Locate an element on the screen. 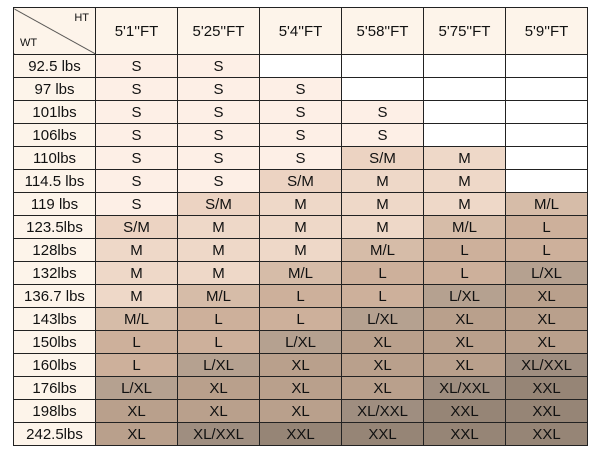 The image size is (600, 450). table-row: 97 lbs S S S is located at coordinates (300, 89).